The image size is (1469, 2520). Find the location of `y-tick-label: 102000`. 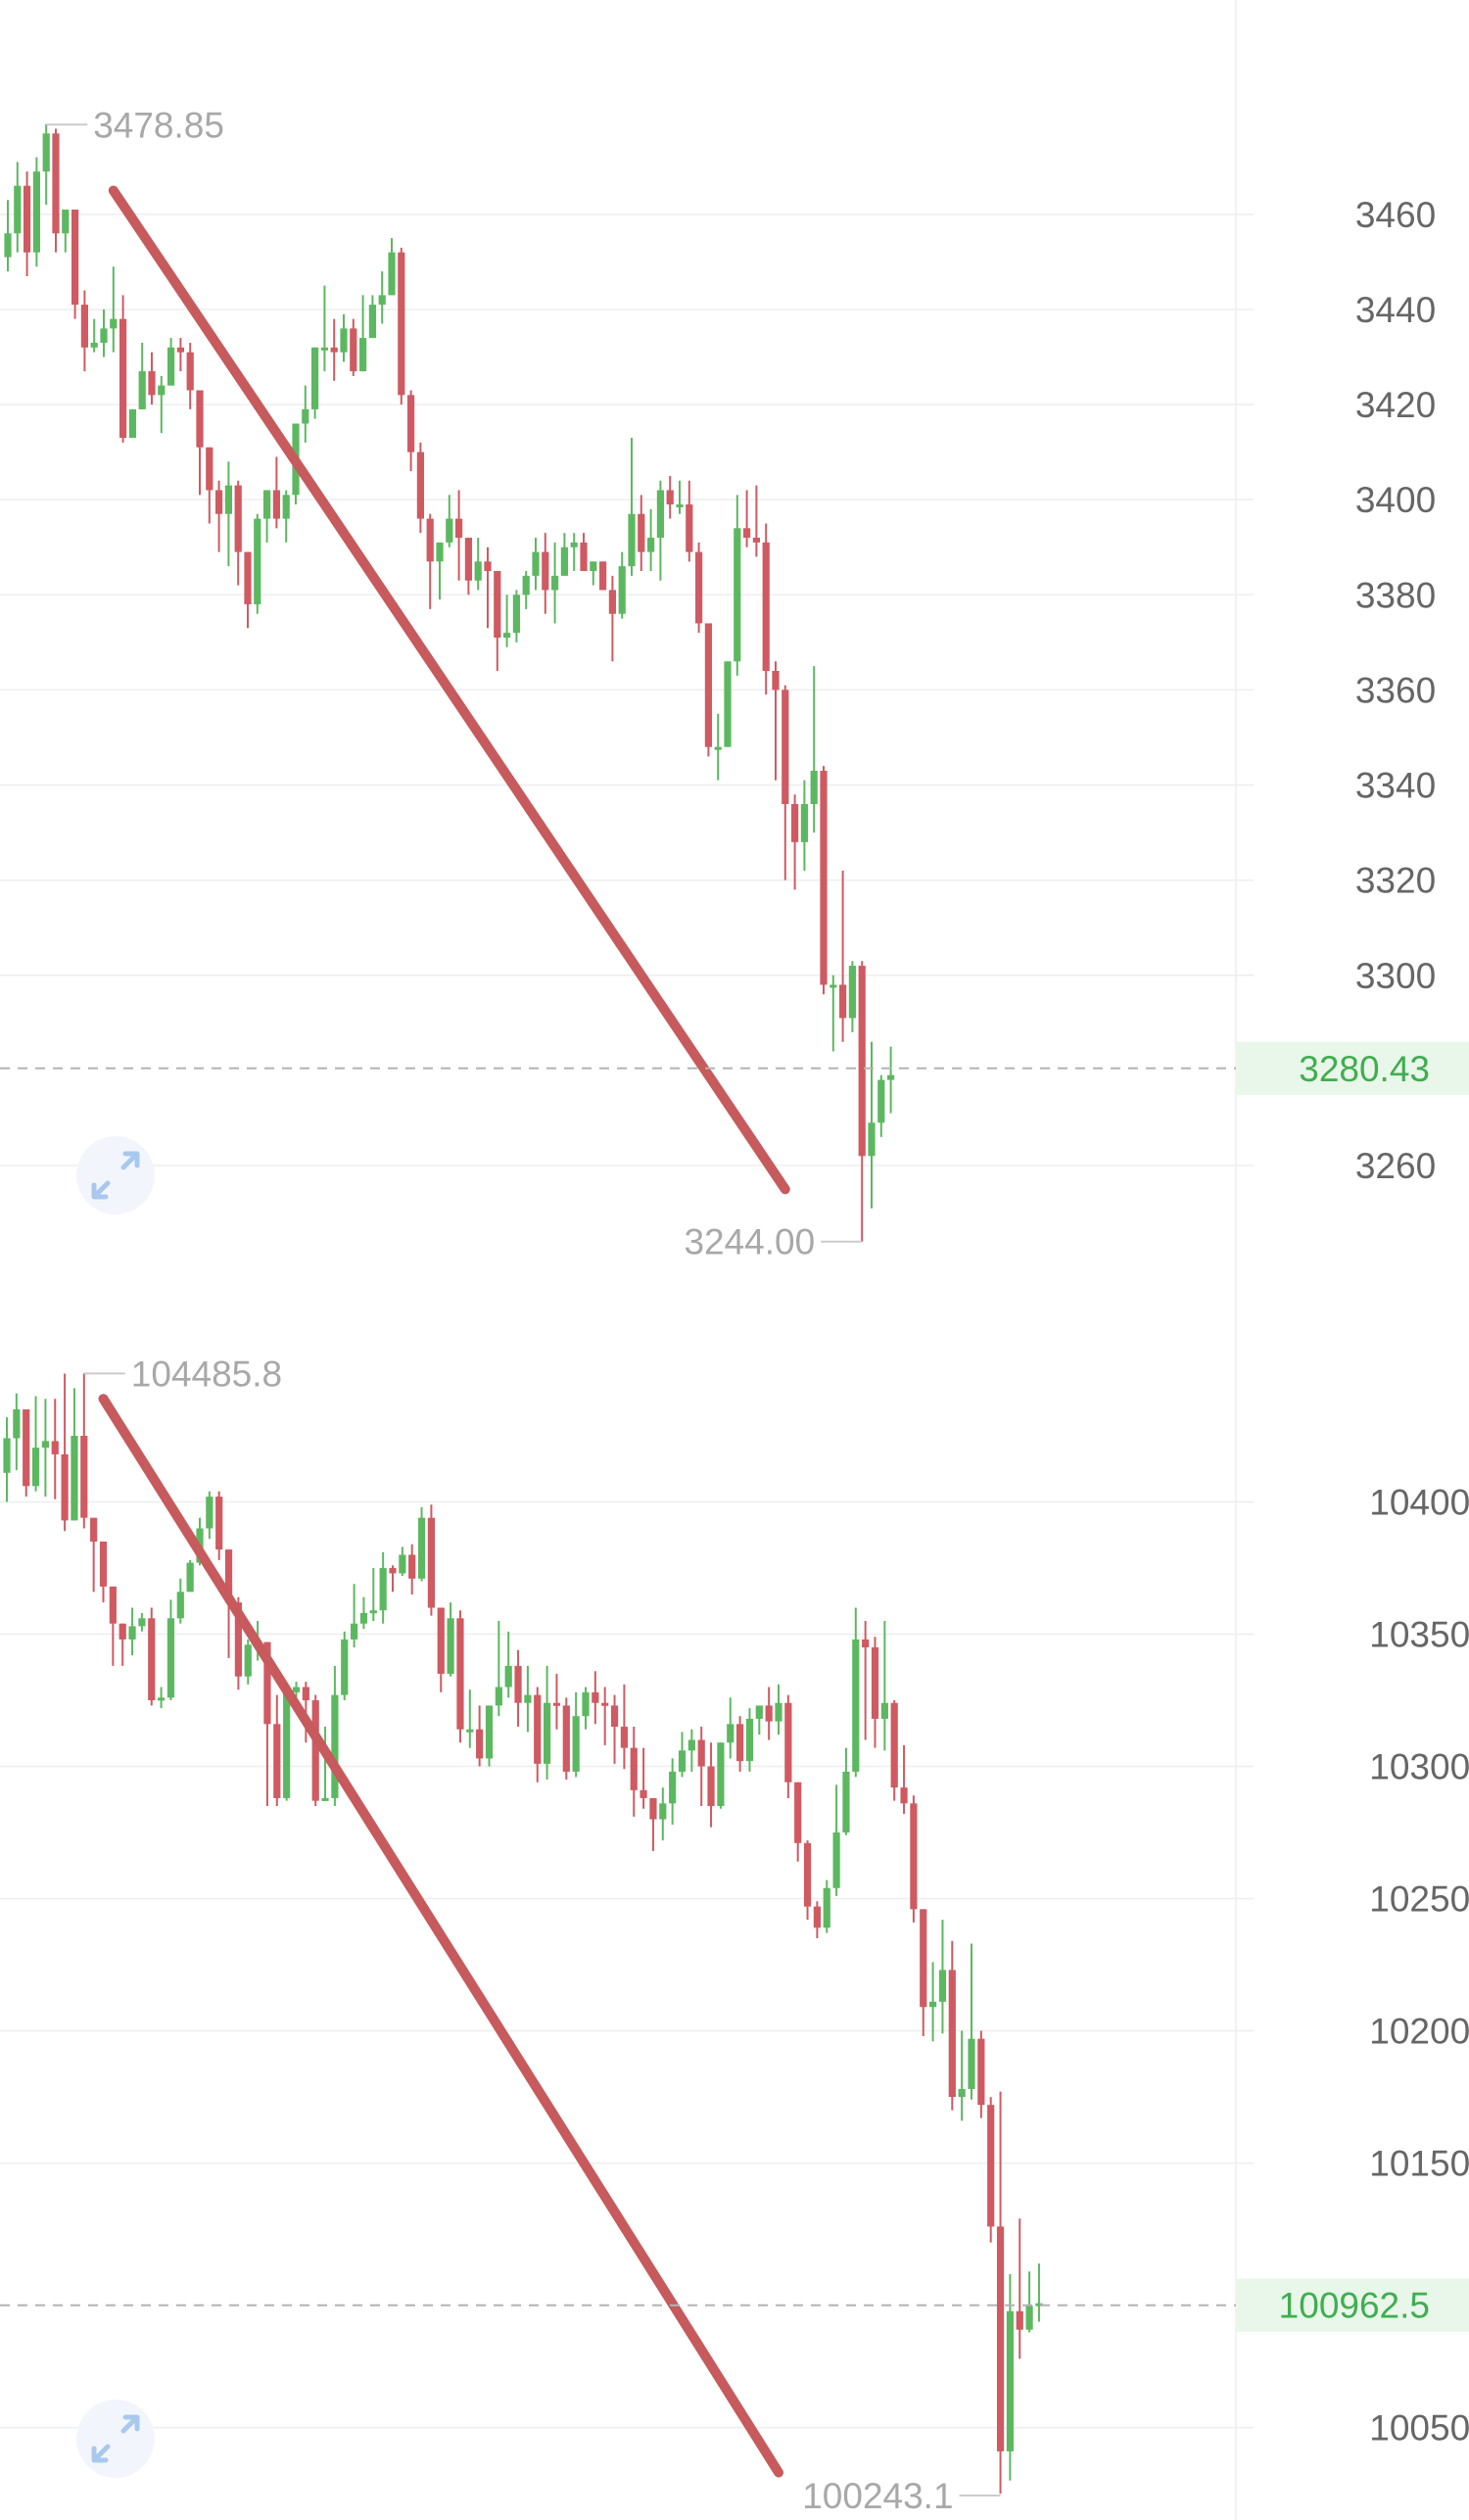

y-tick-label: 102000 is located at coordinates (1419, 2032).